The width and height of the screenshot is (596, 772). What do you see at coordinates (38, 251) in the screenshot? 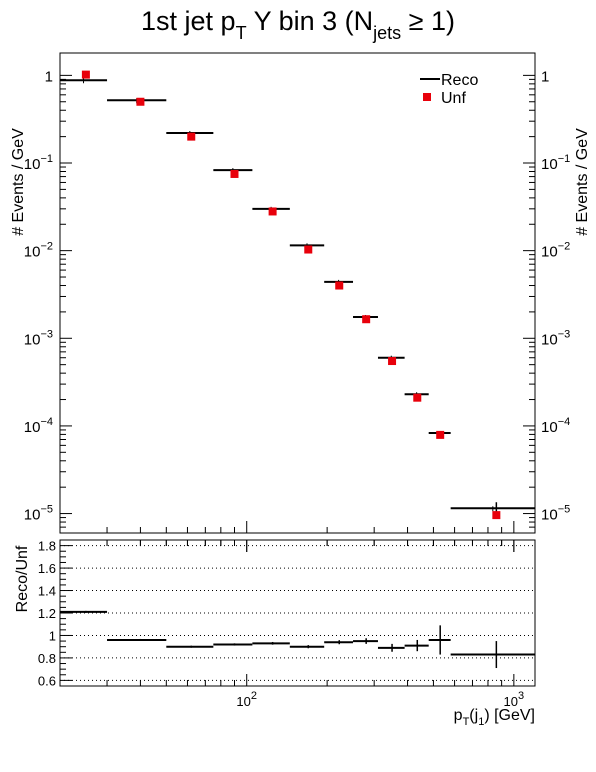
I see `y-tick-label-left: 10⁻²` at bounding box center [38, 251].